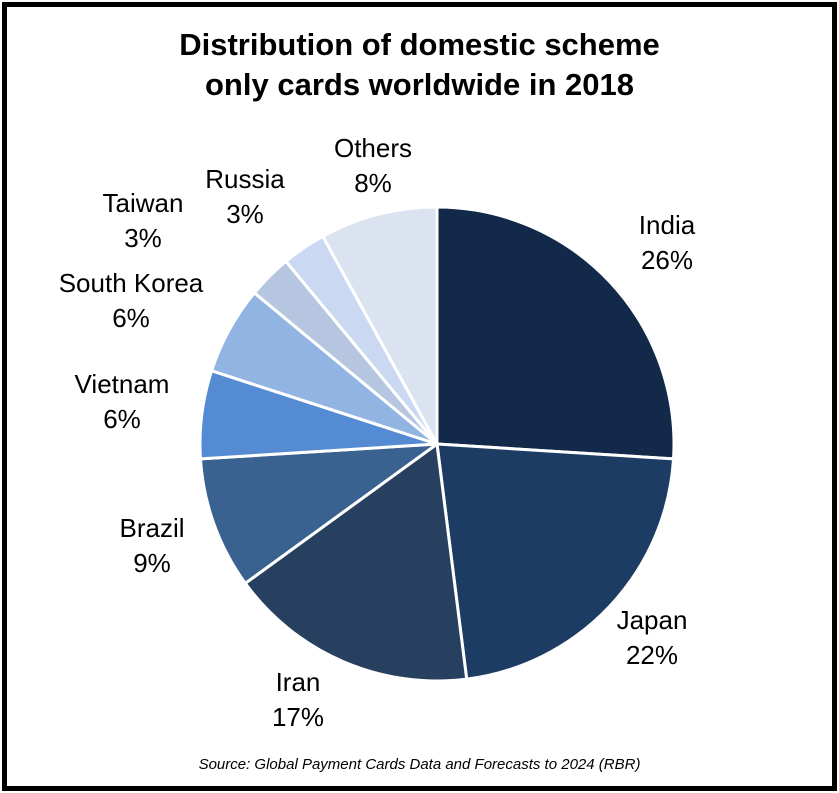 This screenshot has width=839, height=793. I want to click on chart-title-line2: only cards worldwide in 2018, so click(419, 84).